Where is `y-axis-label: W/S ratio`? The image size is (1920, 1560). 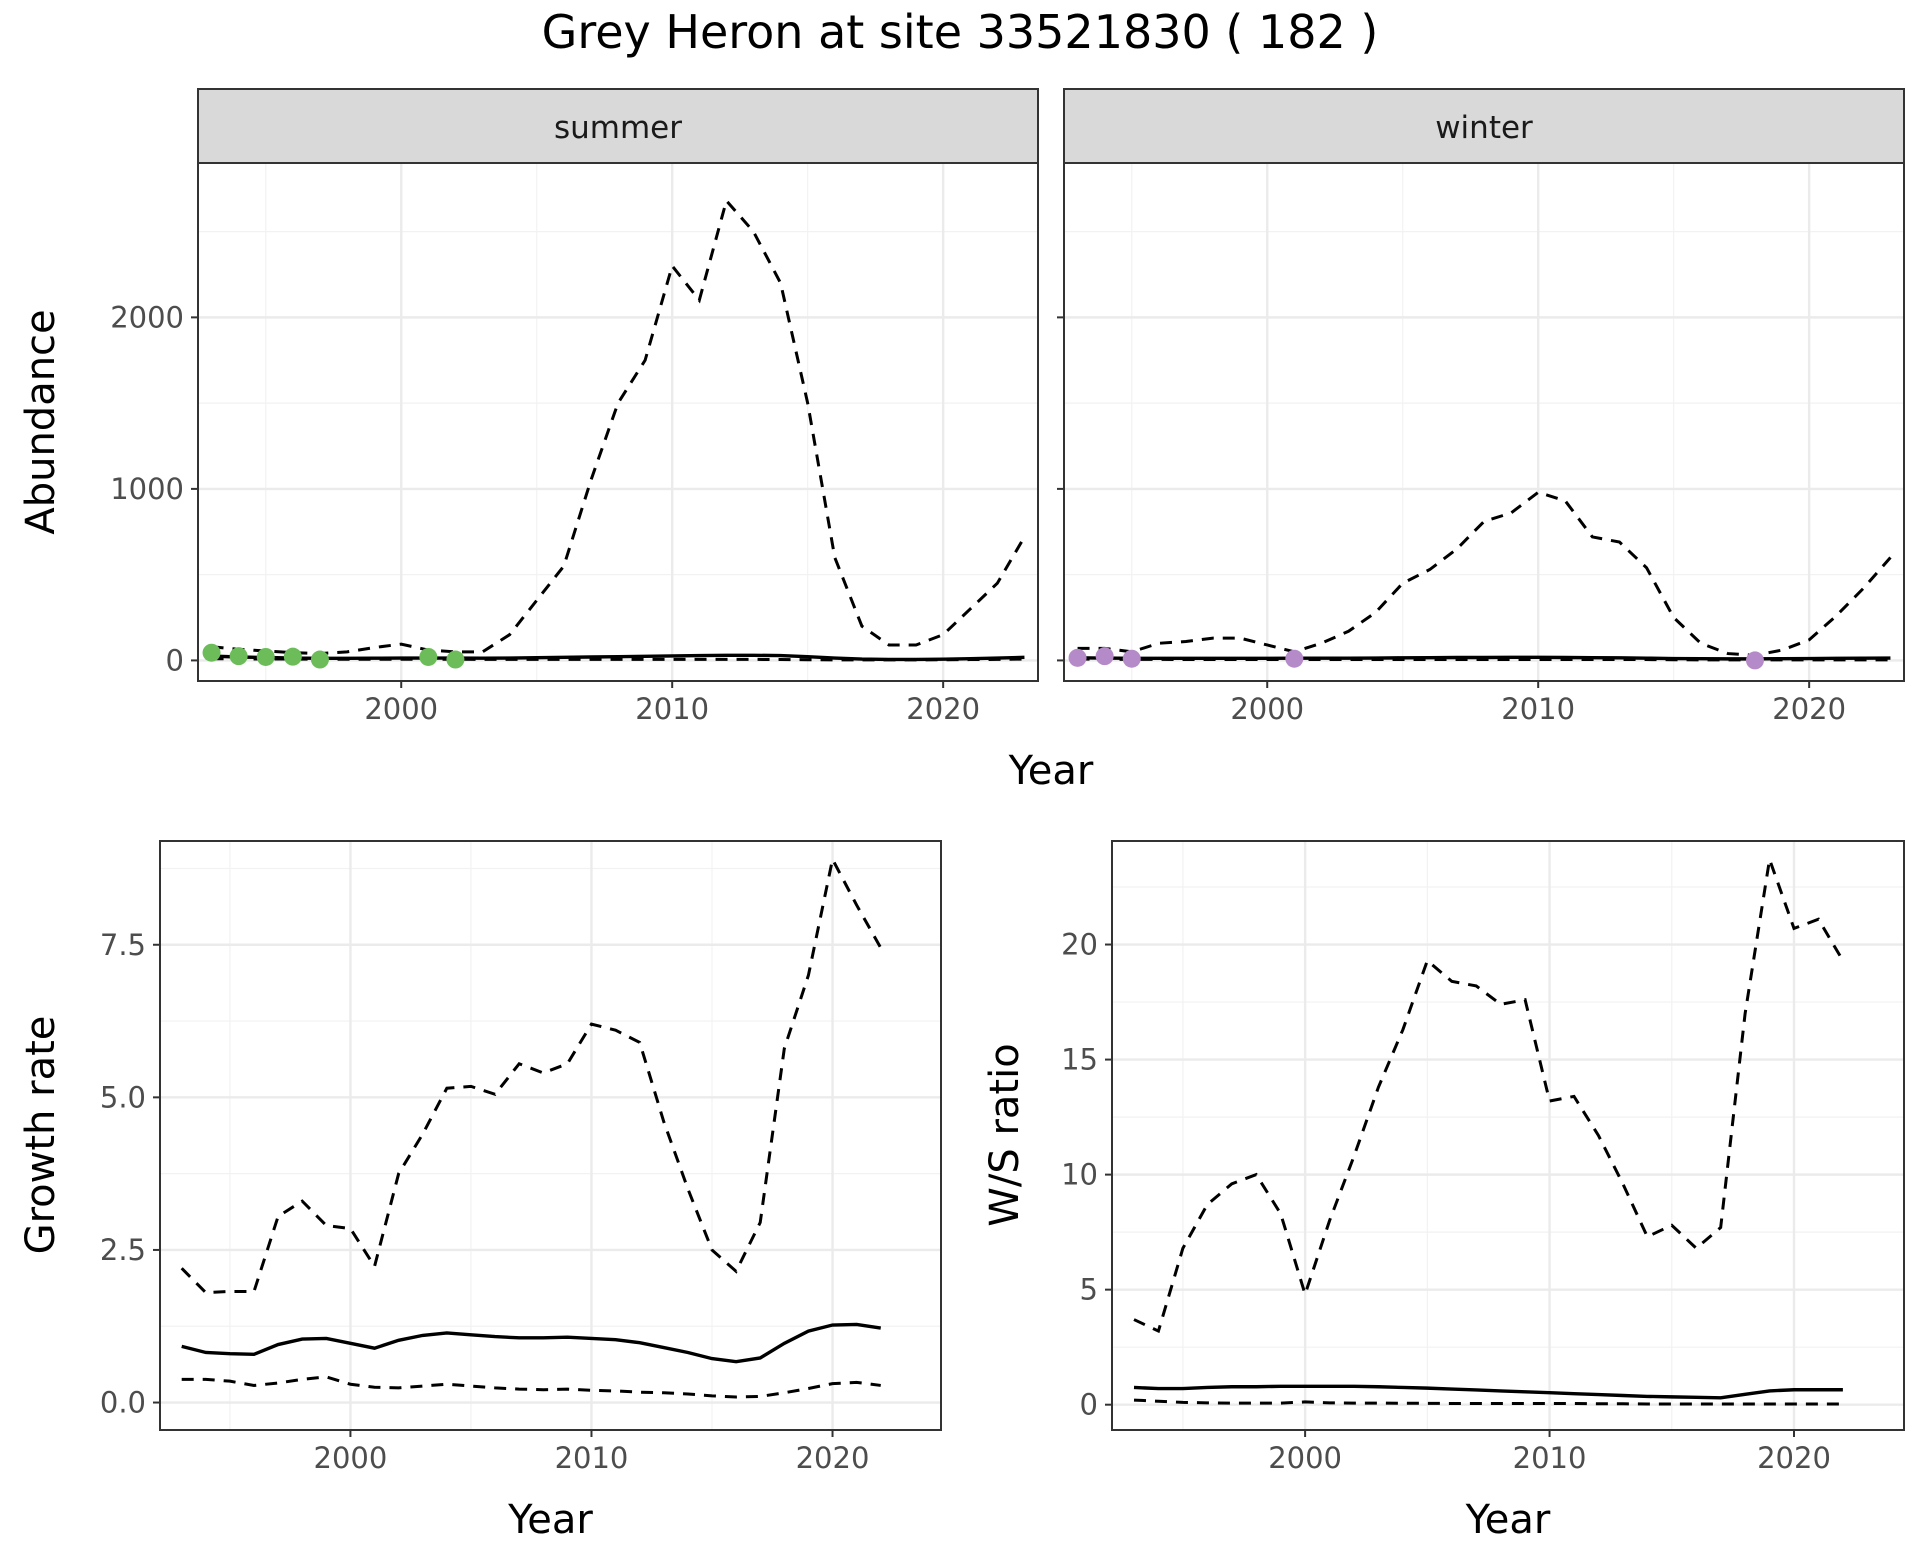
y-axis-label: W/S ratio is located at coordinates (1005, 1134).